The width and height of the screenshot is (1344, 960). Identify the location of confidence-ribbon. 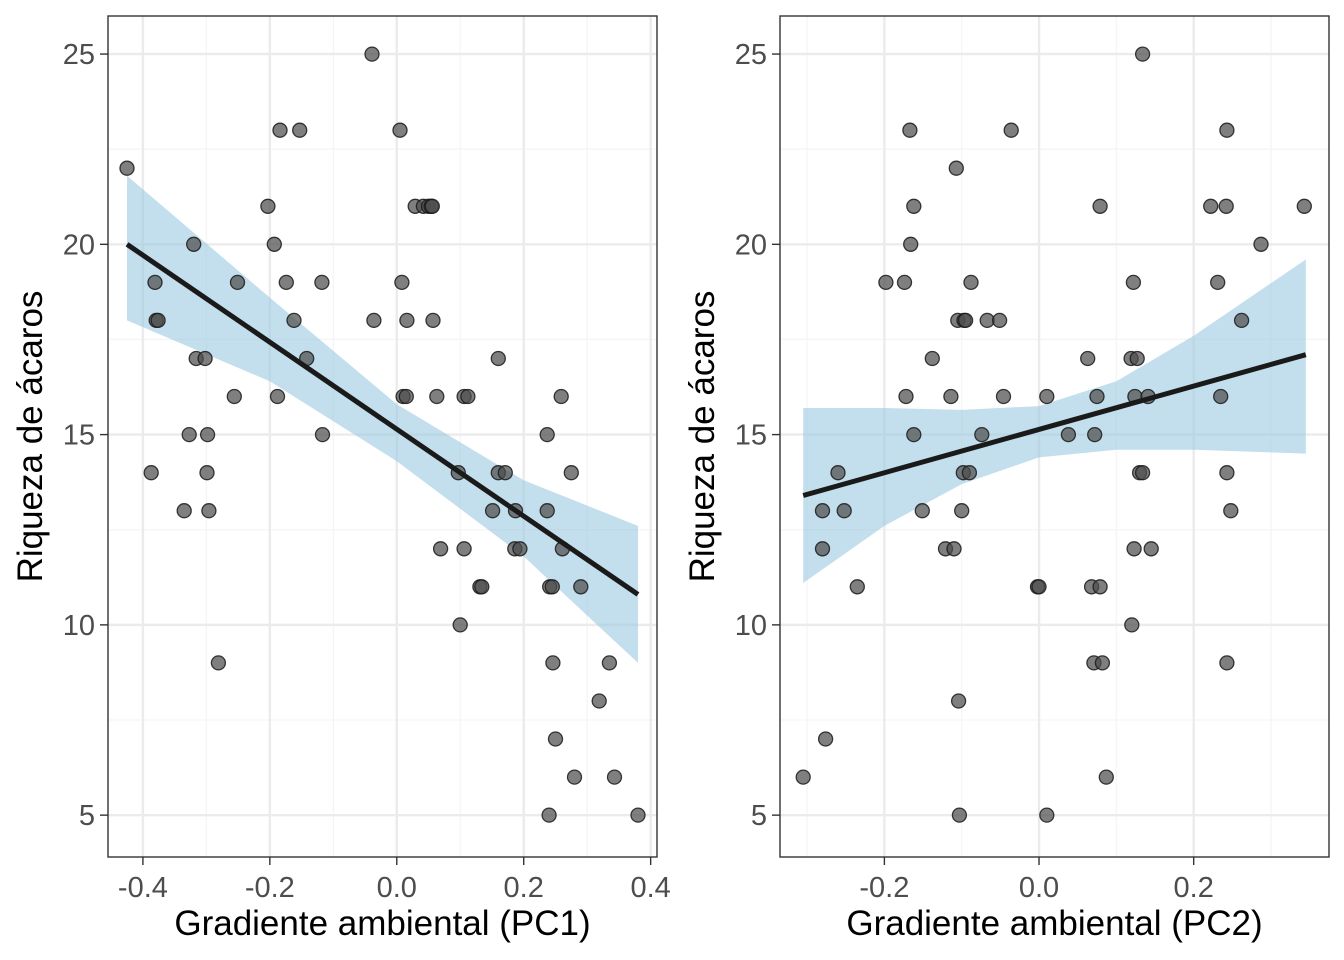
(1054, 421).